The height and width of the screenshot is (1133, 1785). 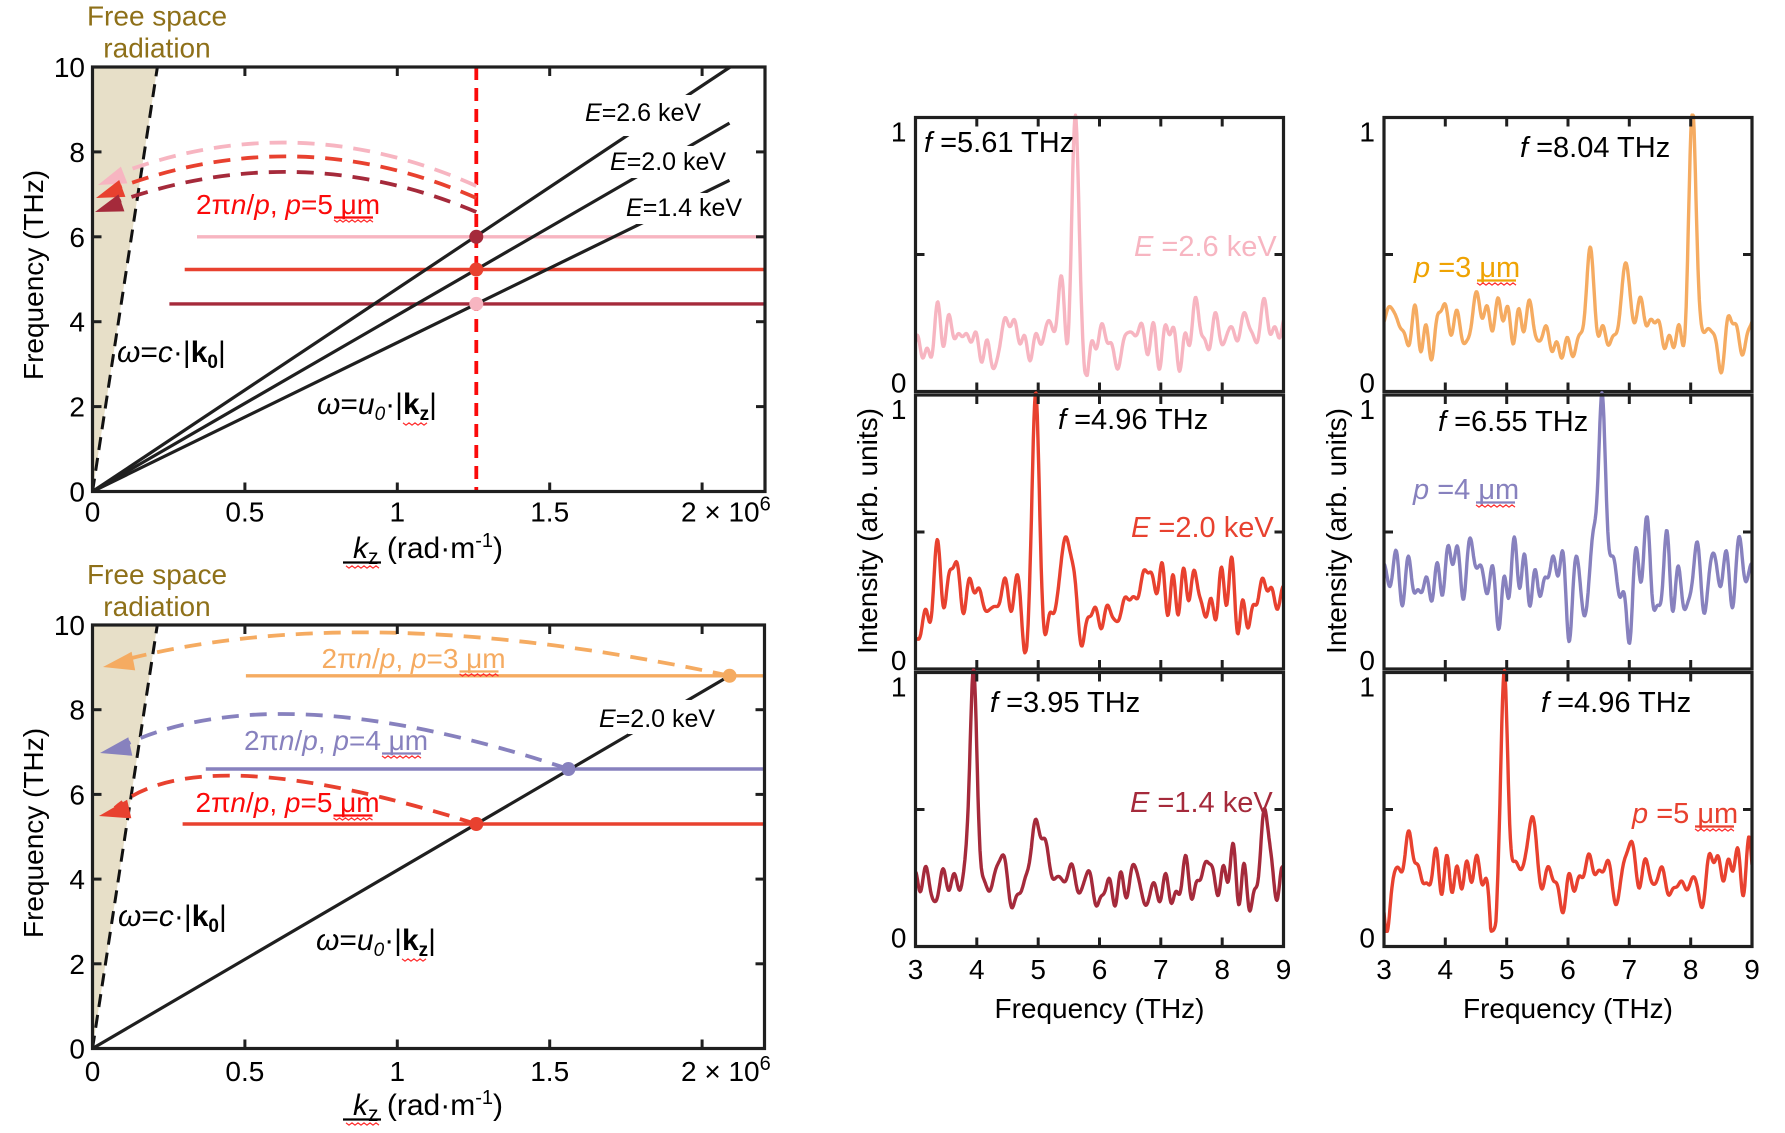 What do you see at coordinates (1466, 268) in the screenshot?
I see `svg-text: p =3 μm` at bounding box center [1466, 268].